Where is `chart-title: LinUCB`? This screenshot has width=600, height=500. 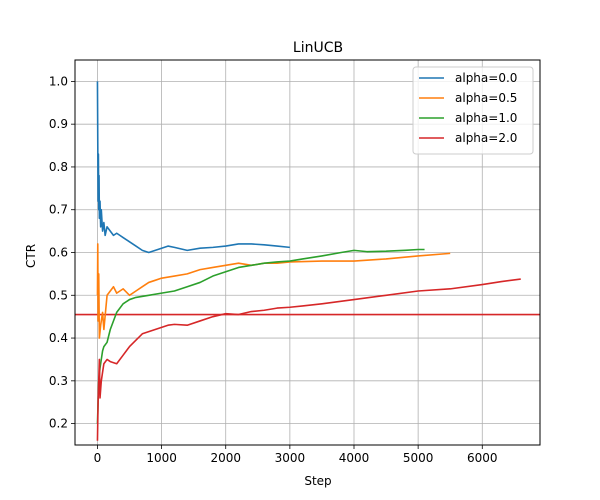
chart-title: LinUCB is located at coordinates (318, 48).